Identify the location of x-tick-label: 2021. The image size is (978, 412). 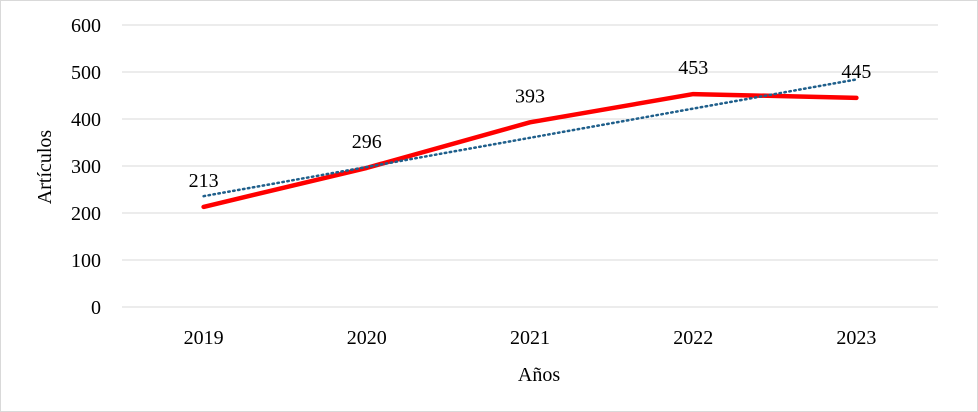
(530, 338).